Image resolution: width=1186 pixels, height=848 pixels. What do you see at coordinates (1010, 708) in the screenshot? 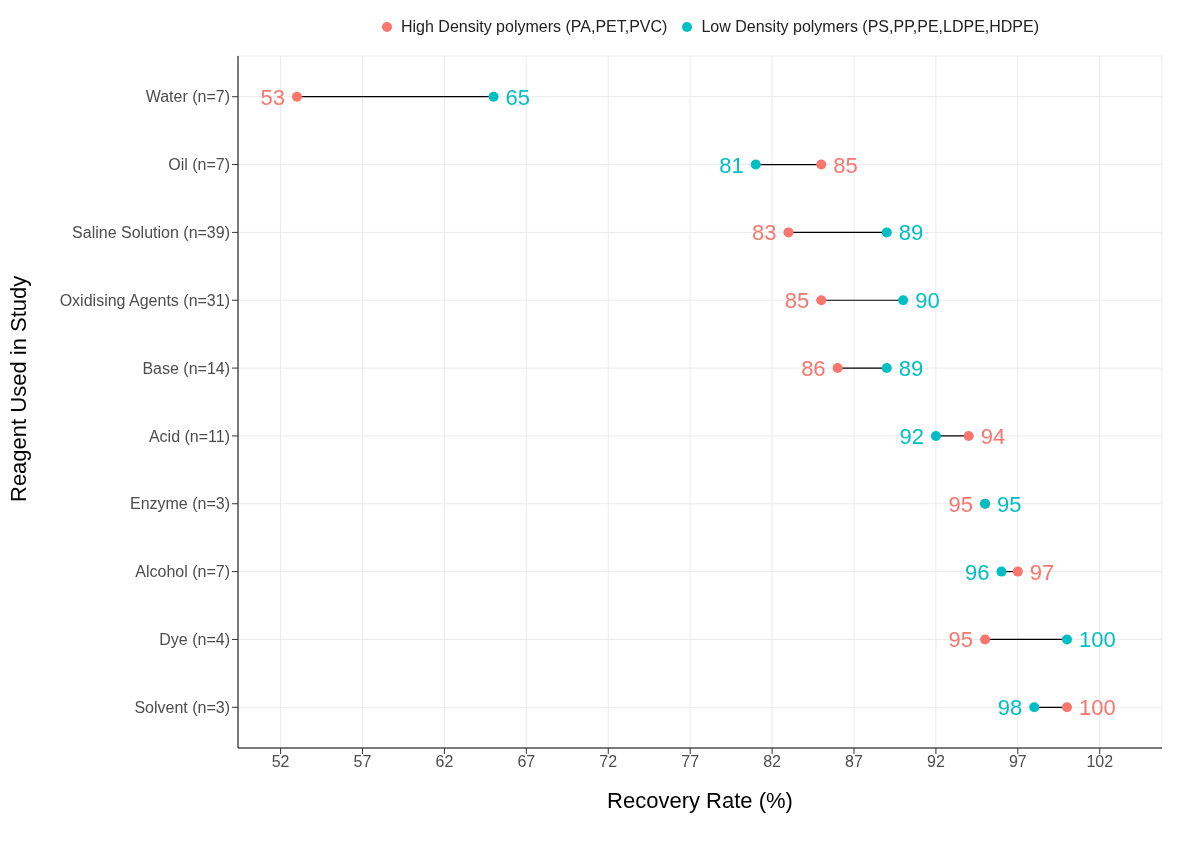
I see `data-label: 98` at bounding box center [1010, 708].